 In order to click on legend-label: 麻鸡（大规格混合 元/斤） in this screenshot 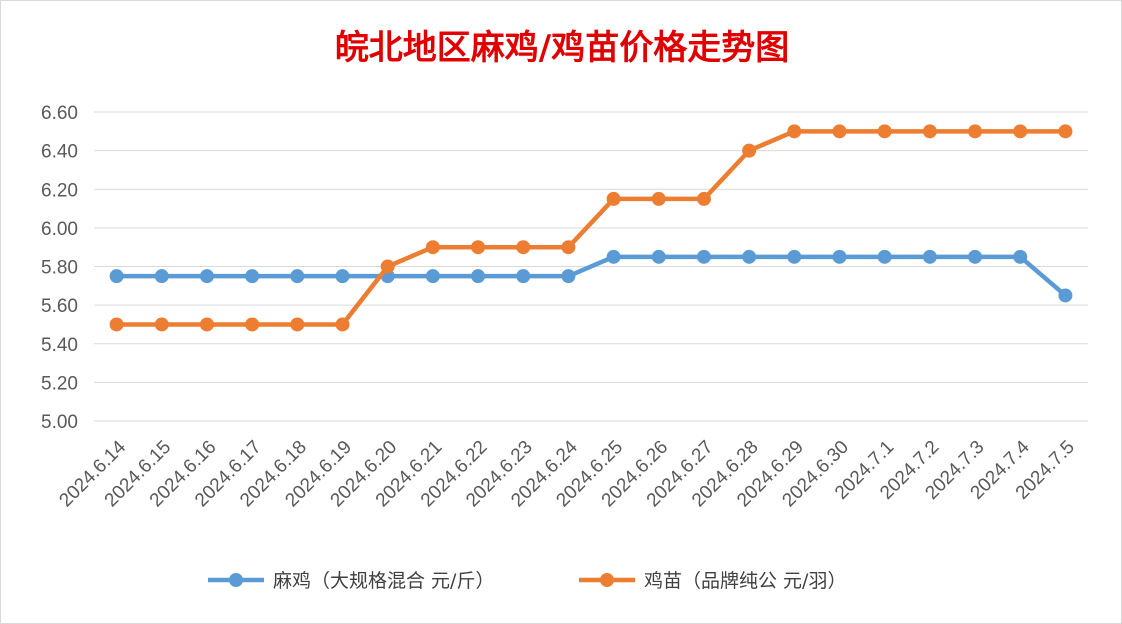, I will do `click(383, 581)`.